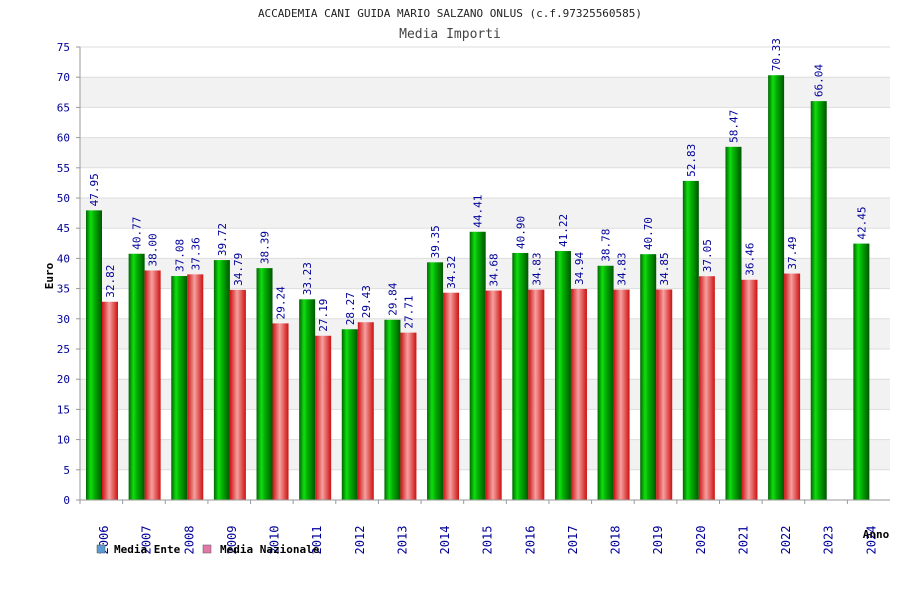  I want to click on data-label: 40.90, so click(520, 232).